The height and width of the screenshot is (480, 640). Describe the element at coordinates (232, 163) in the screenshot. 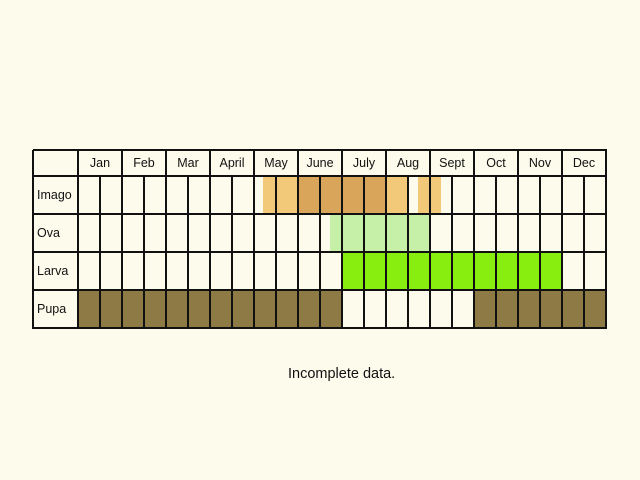

I see `month-header-april: April` at that location.